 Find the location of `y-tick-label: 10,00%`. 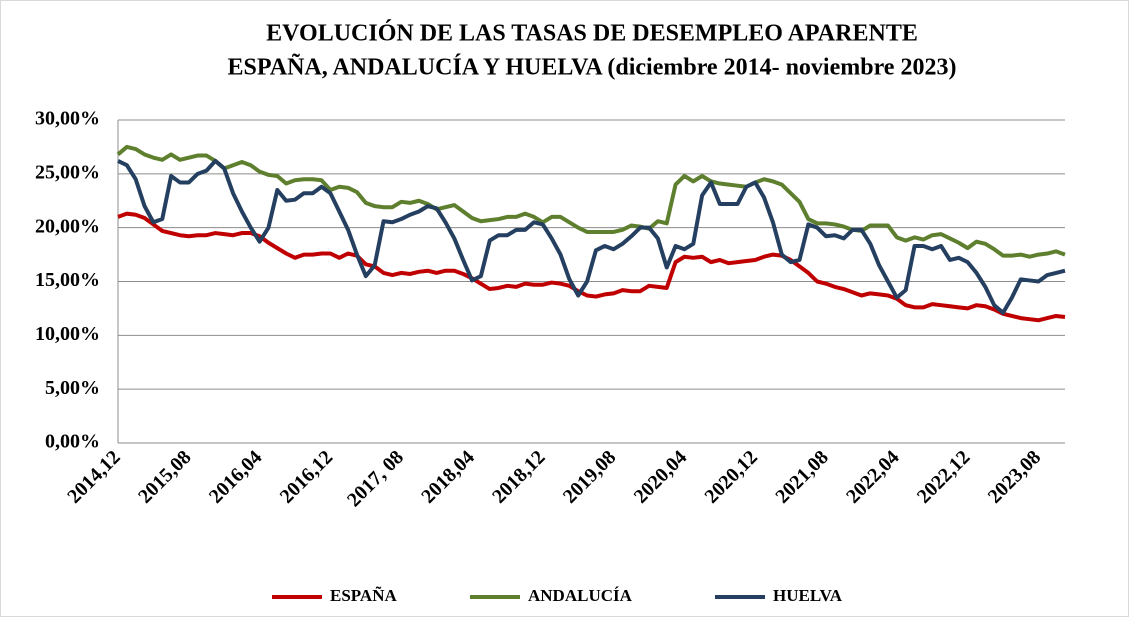

y-tick-label: 10,00% is located at coordinates (67, 334).